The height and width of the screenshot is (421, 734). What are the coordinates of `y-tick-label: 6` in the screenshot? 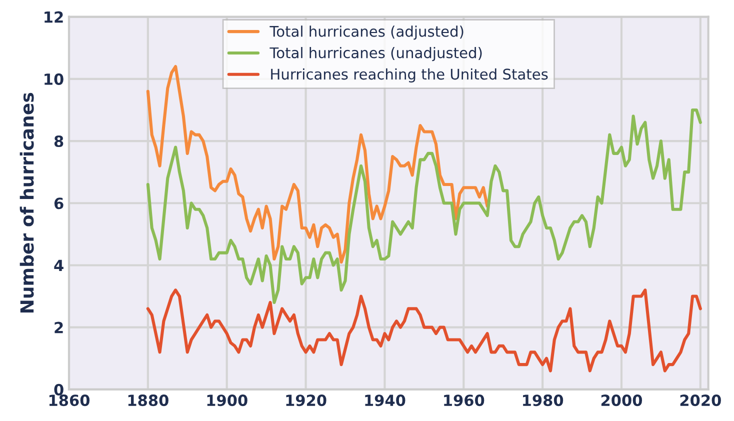 It's located at (59, 204).